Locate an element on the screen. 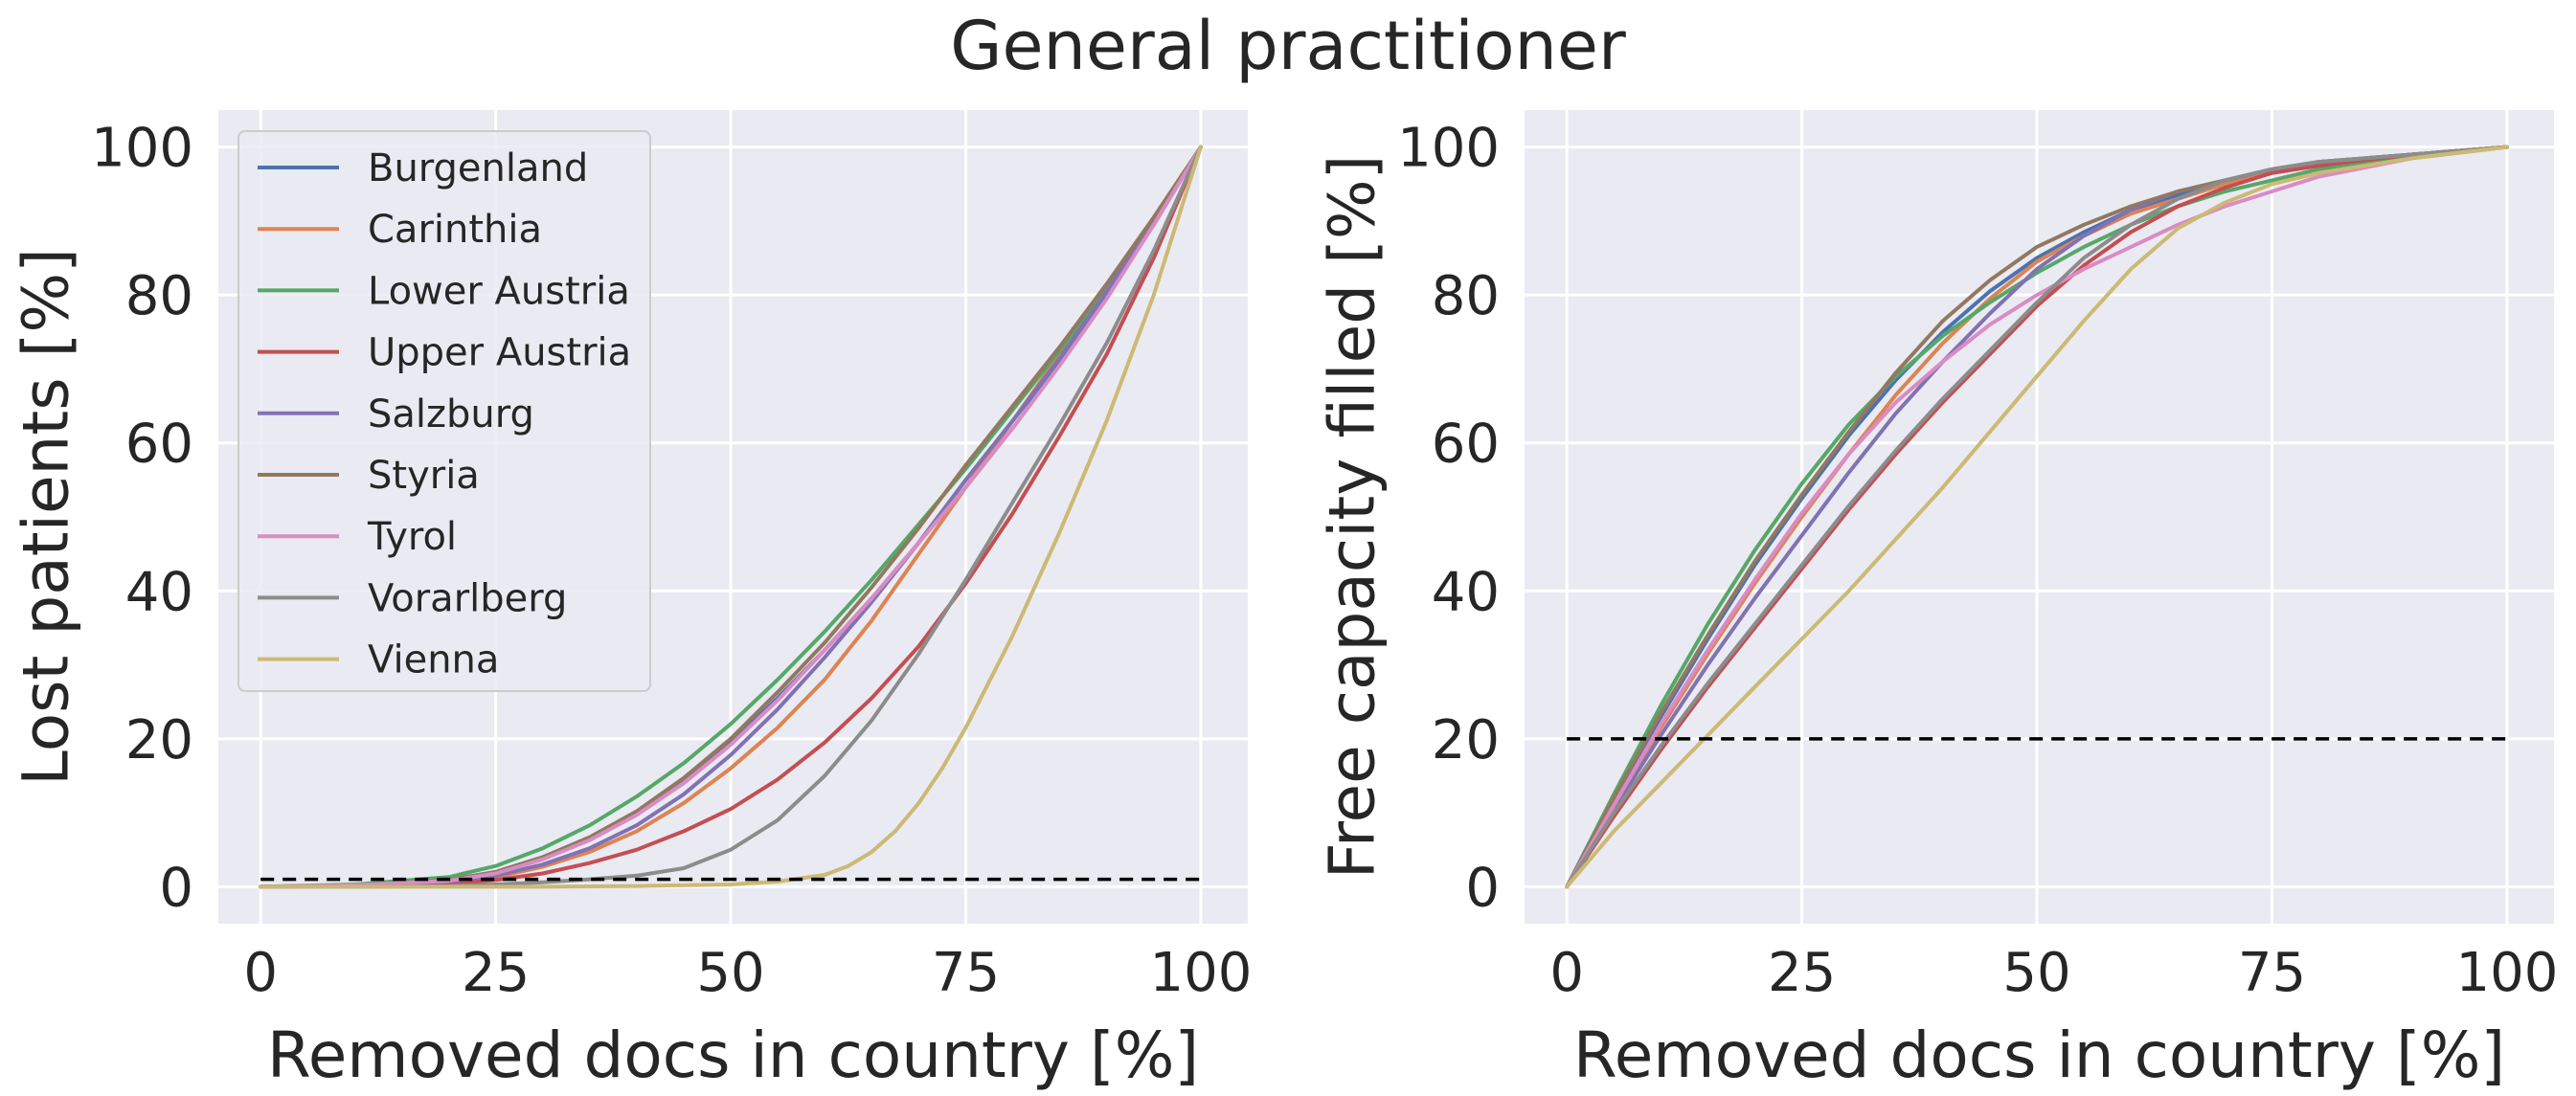 This screenshot has width=2576, height=1096. panel1-y-tick-label: 0 is located at coordinates (176, 888).